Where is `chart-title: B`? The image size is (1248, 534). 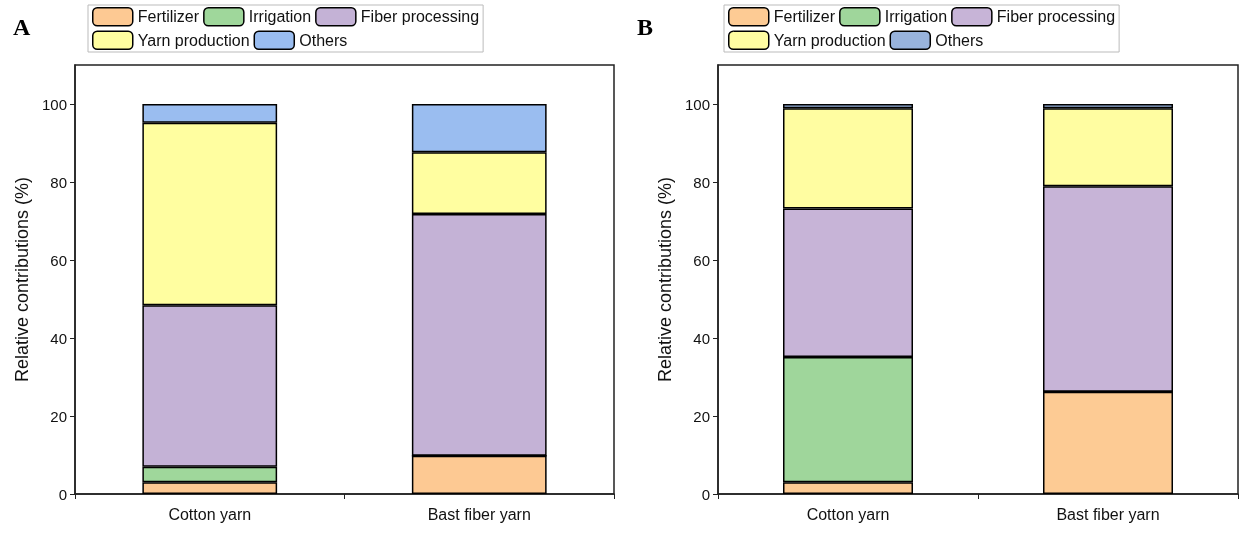
chart-title: B is located at coordinates (645, 27).